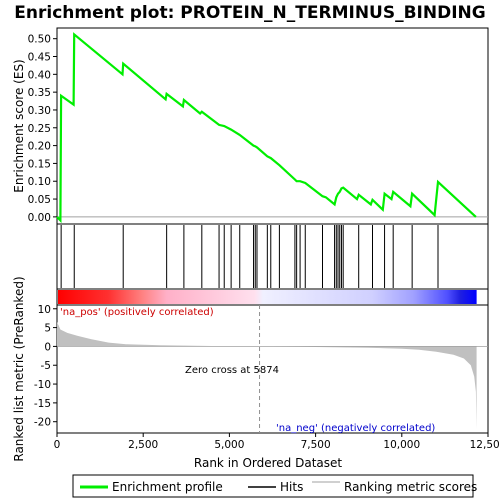 The height and width of the screenshot is (500, 500). I want to click on legend-metric-label: Ranking metric scores, so click(410, 487).